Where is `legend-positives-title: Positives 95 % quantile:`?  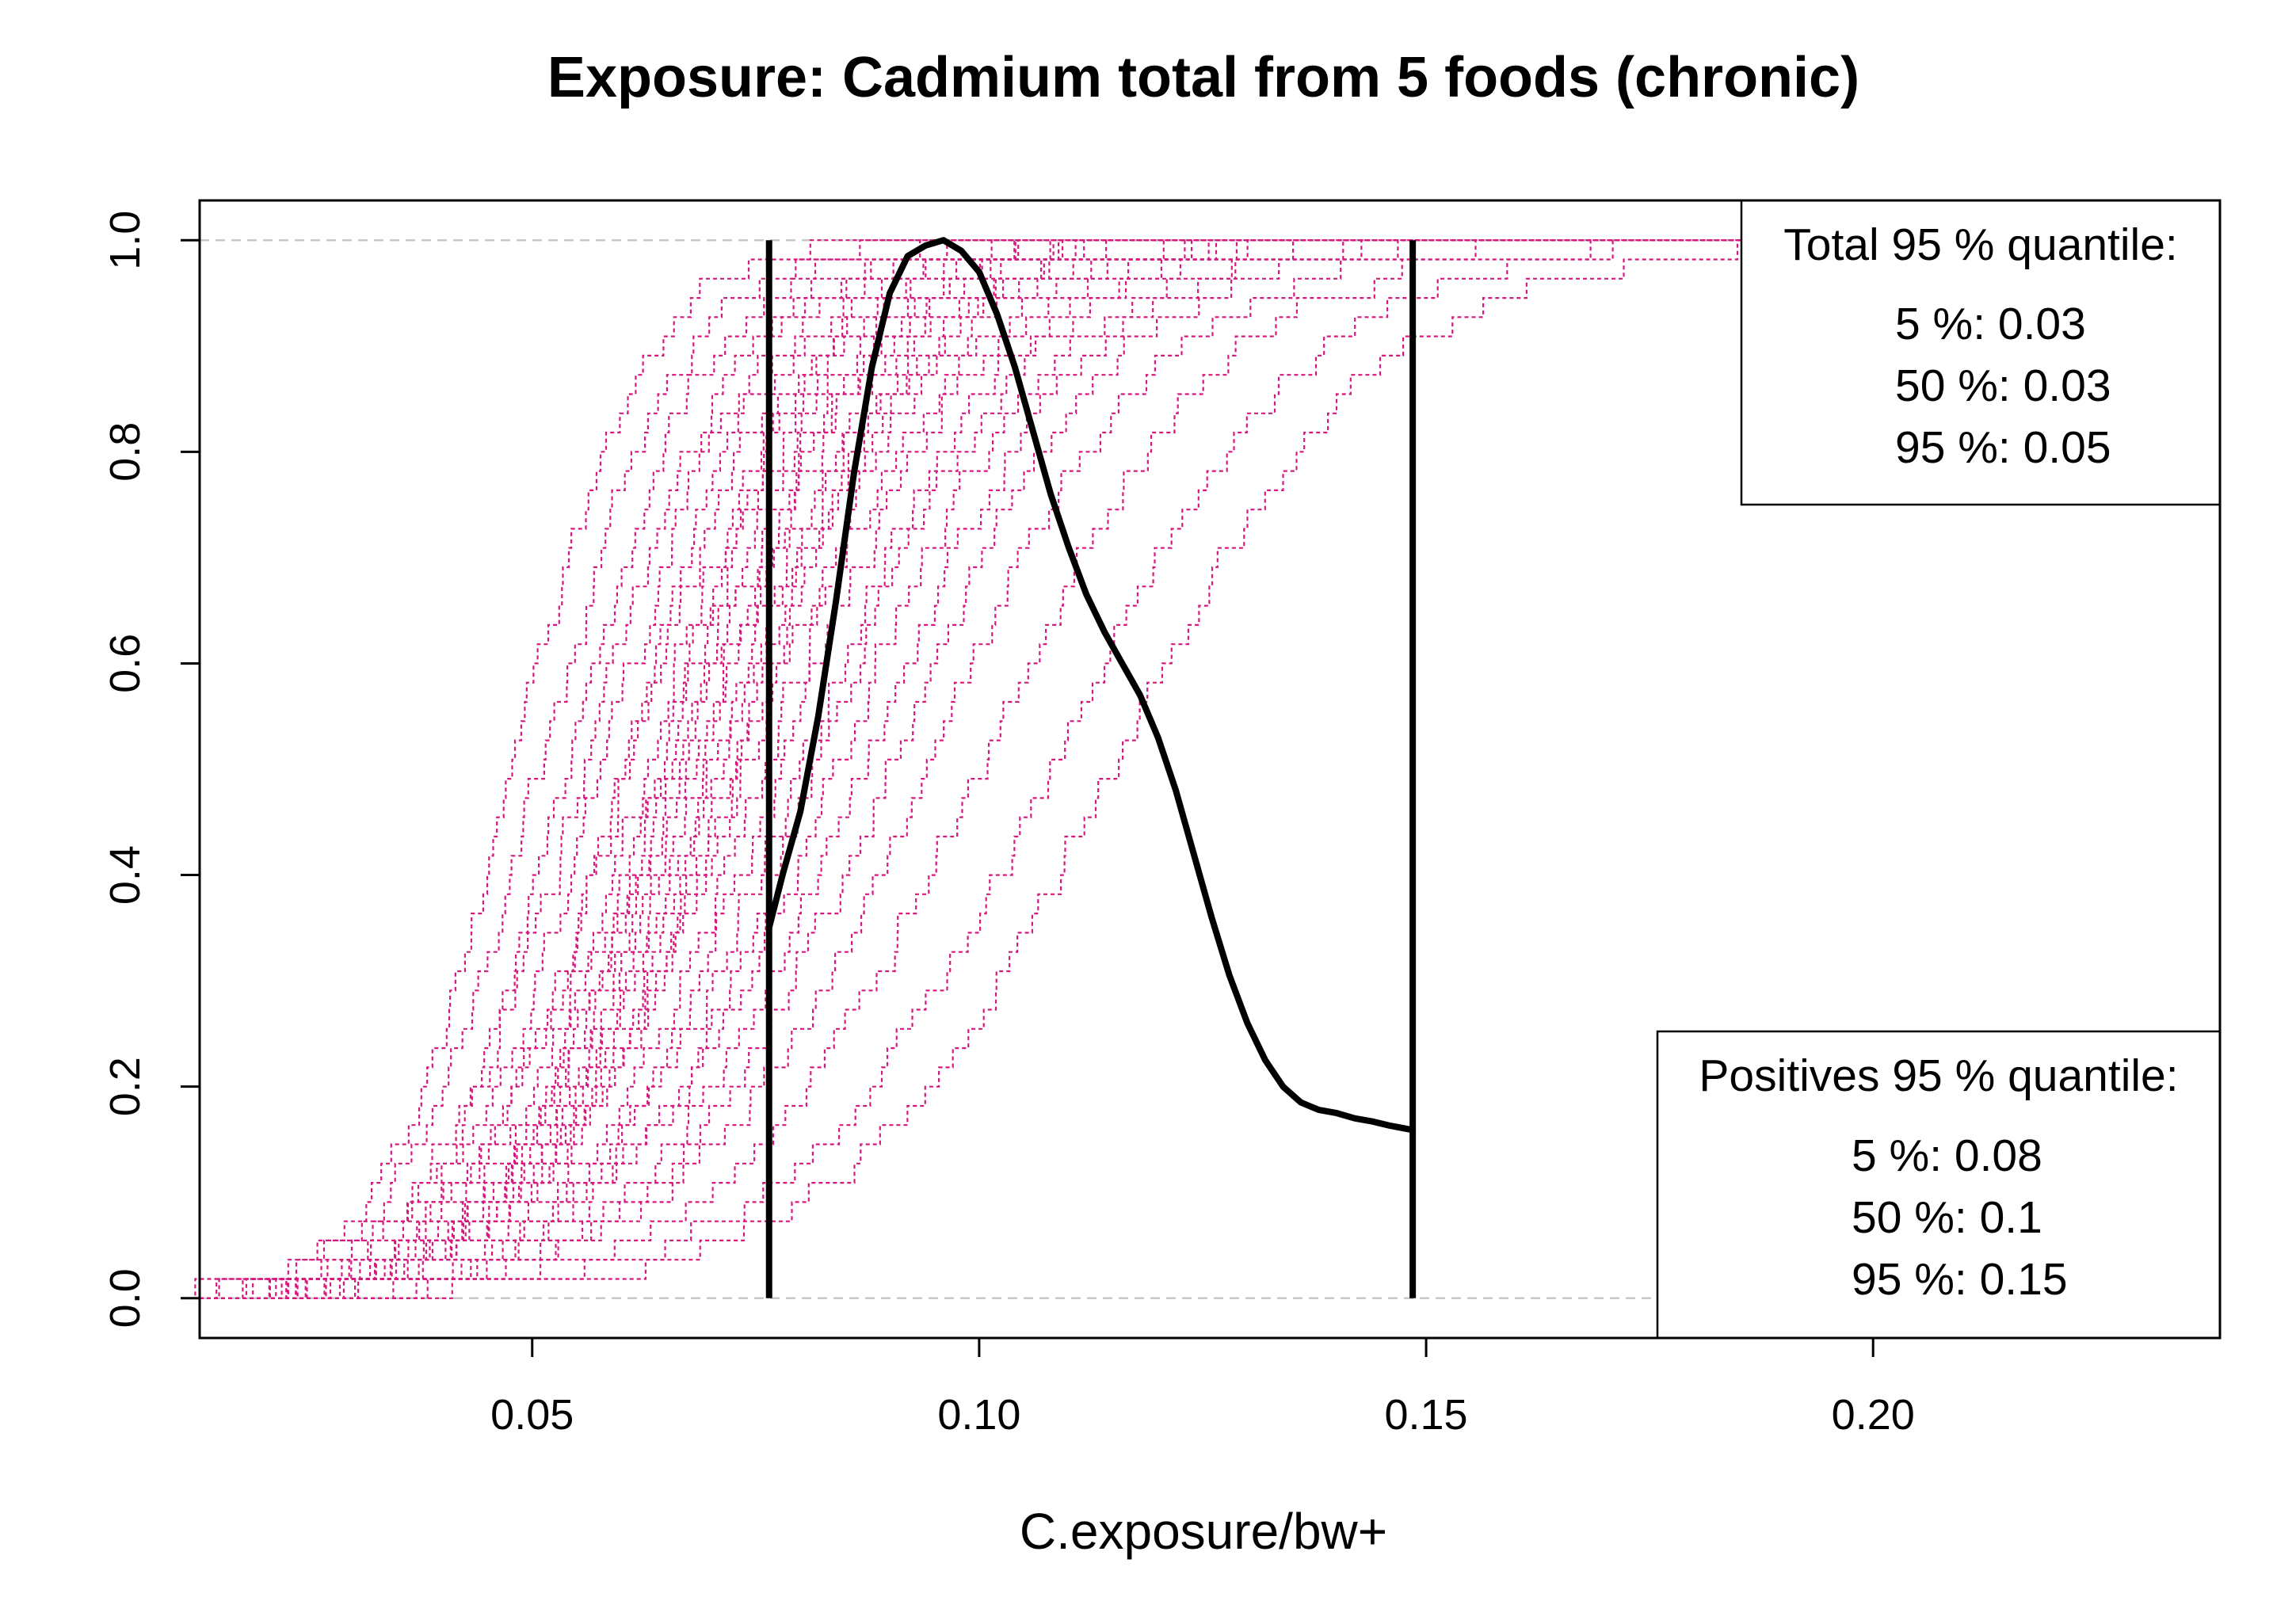 legend-positives-title: Positives 95 % quantile: is located at coordinates (1938, 1075).